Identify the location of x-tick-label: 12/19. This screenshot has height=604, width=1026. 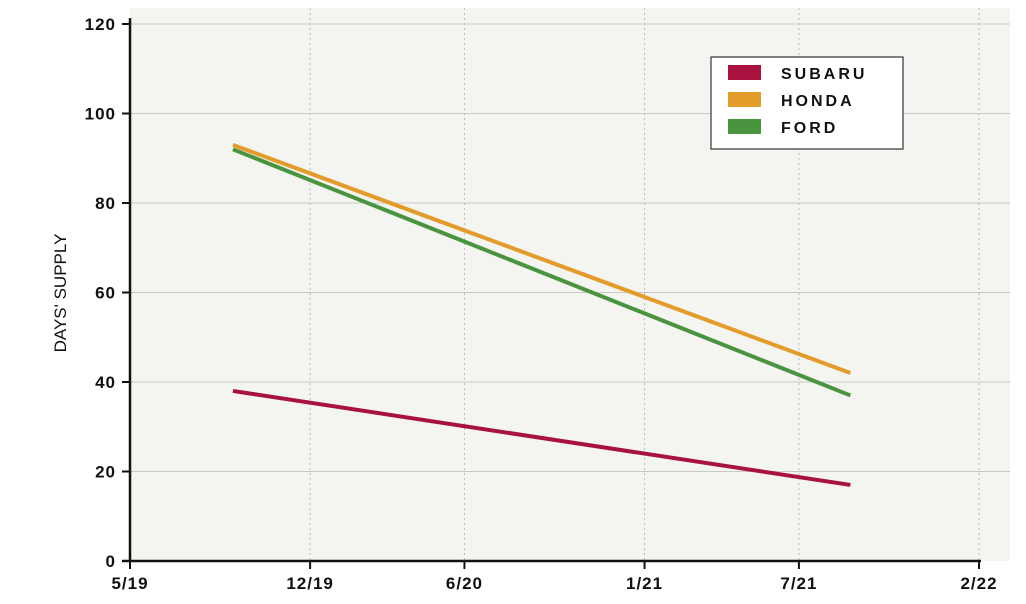
(310, 583).